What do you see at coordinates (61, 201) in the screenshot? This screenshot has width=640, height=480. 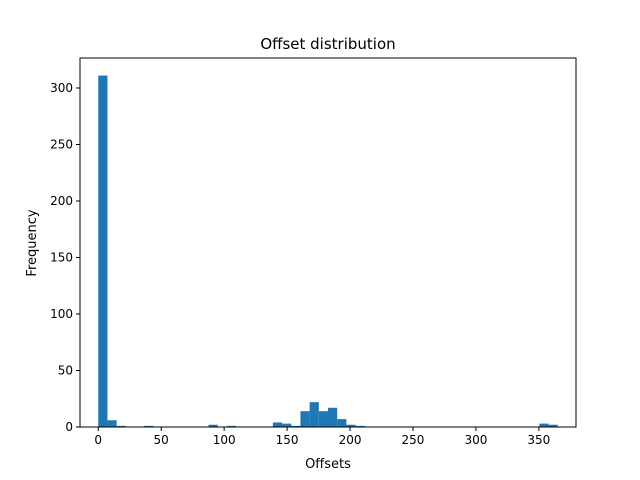 I see `y-tick-label: 200` at bounding box center [61, 201].